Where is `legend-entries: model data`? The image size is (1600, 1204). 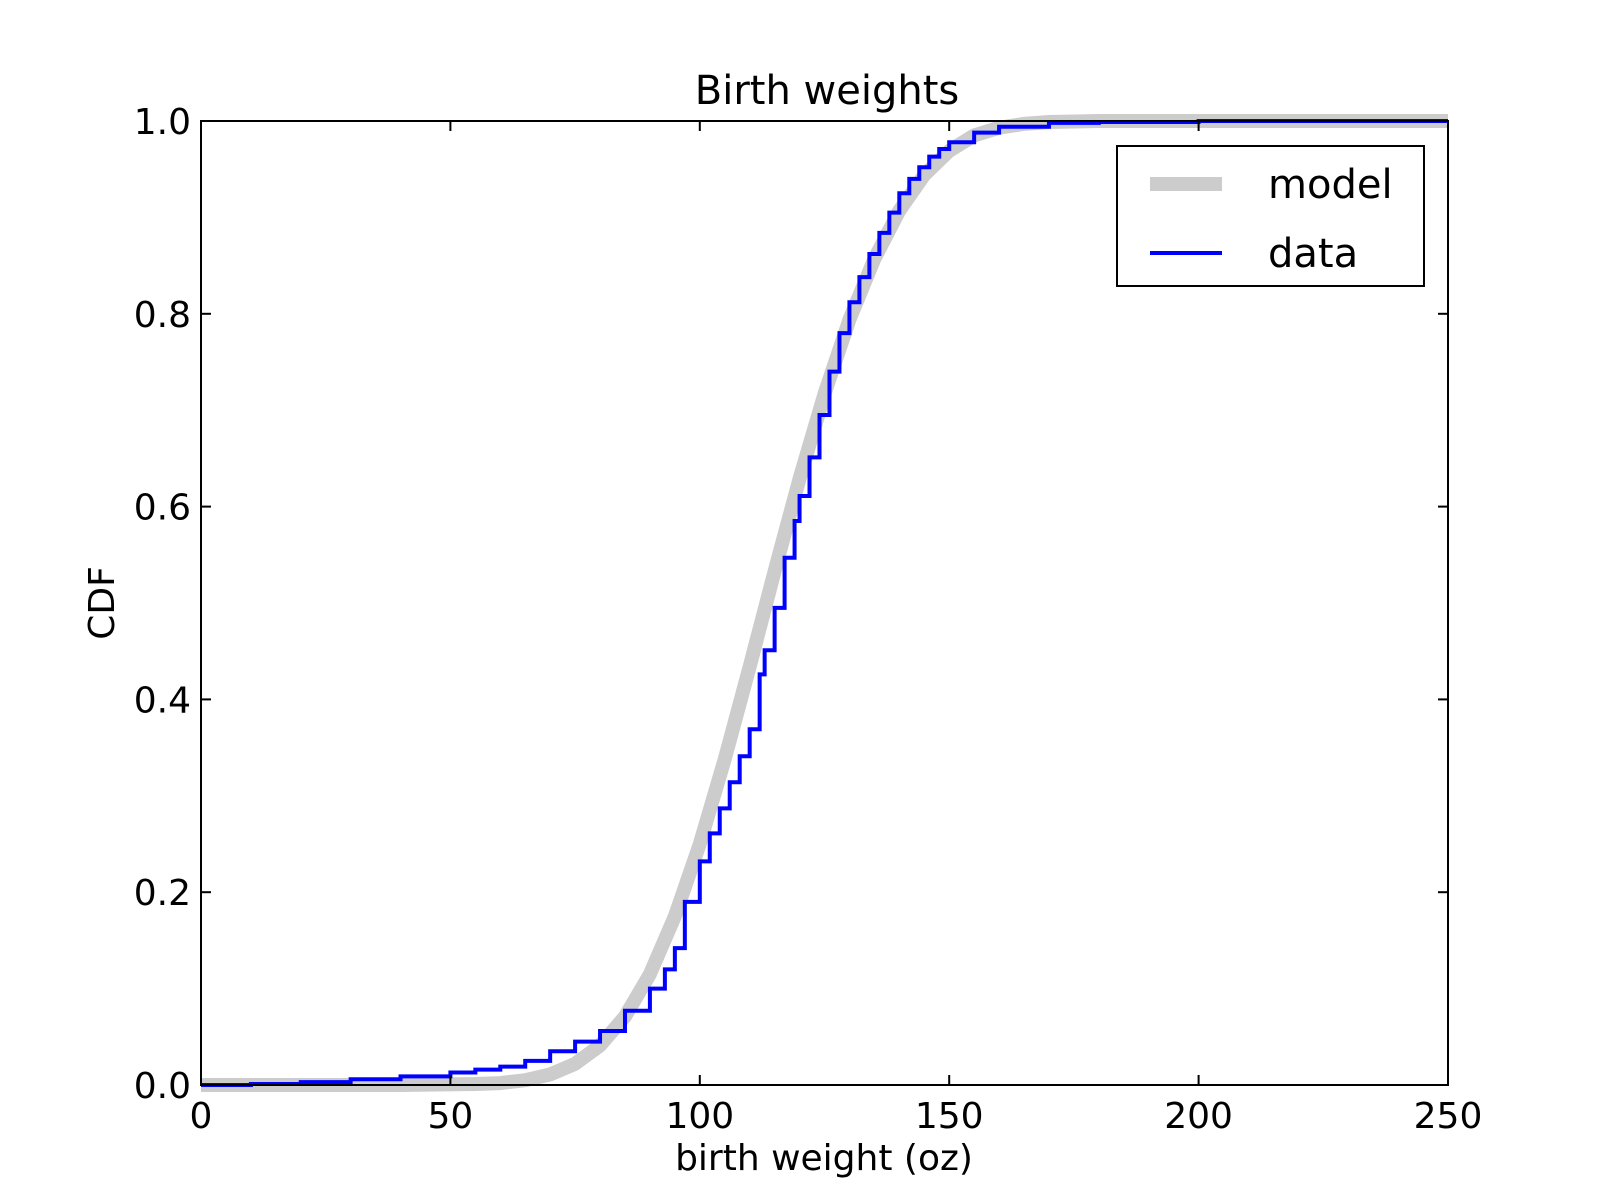 legend-entries: model data is located at coordinates (1271, 219).